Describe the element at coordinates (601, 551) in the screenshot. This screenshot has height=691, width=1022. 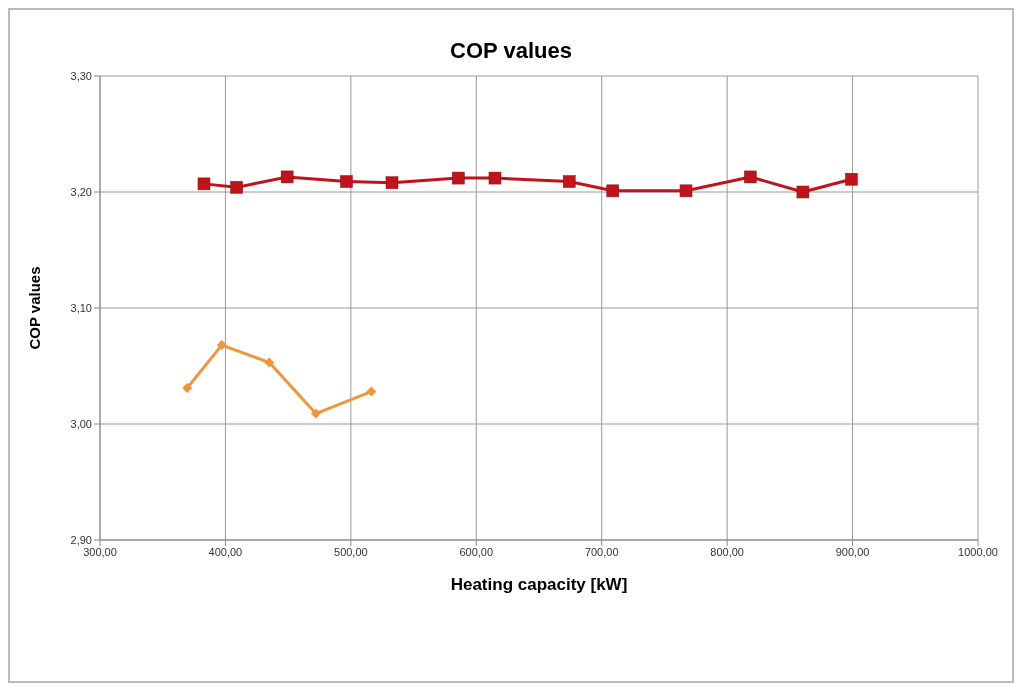
I see `x-tick-label: 700,00` at that location.